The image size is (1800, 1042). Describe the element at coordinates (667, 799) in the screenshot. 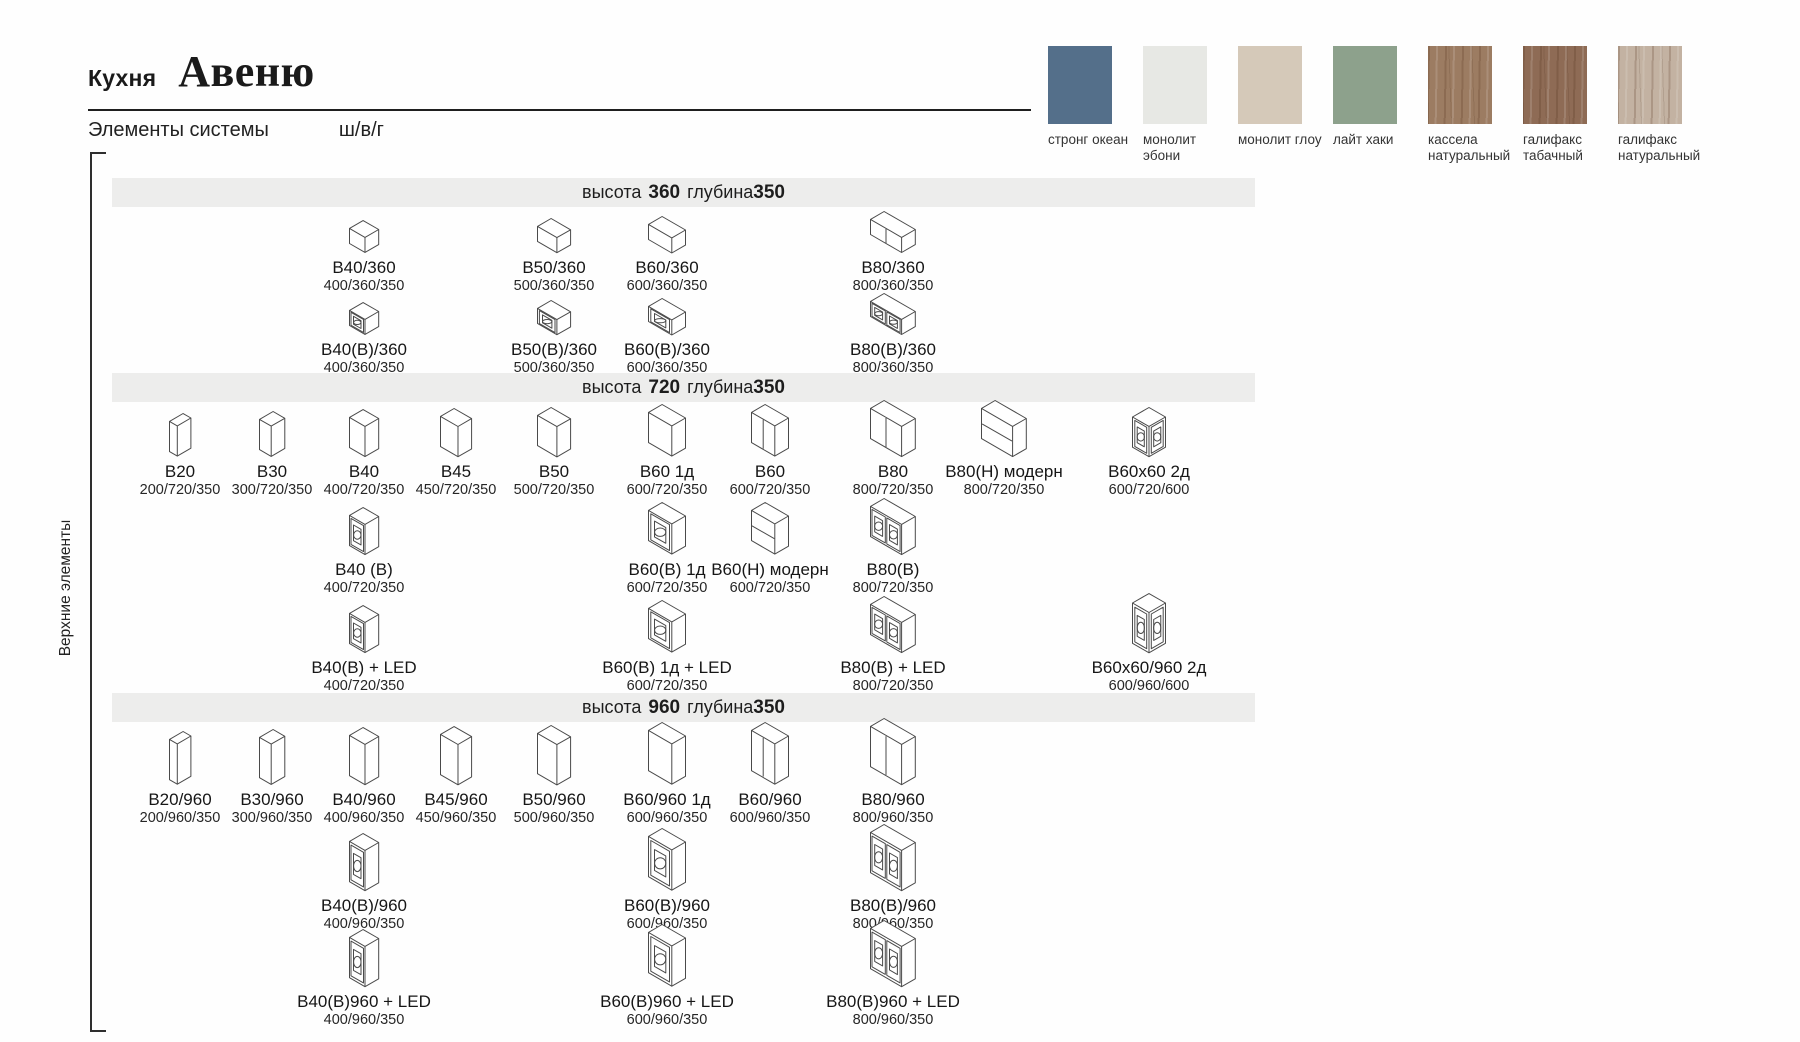

I see `item-label: В60/960 1д` at that location.